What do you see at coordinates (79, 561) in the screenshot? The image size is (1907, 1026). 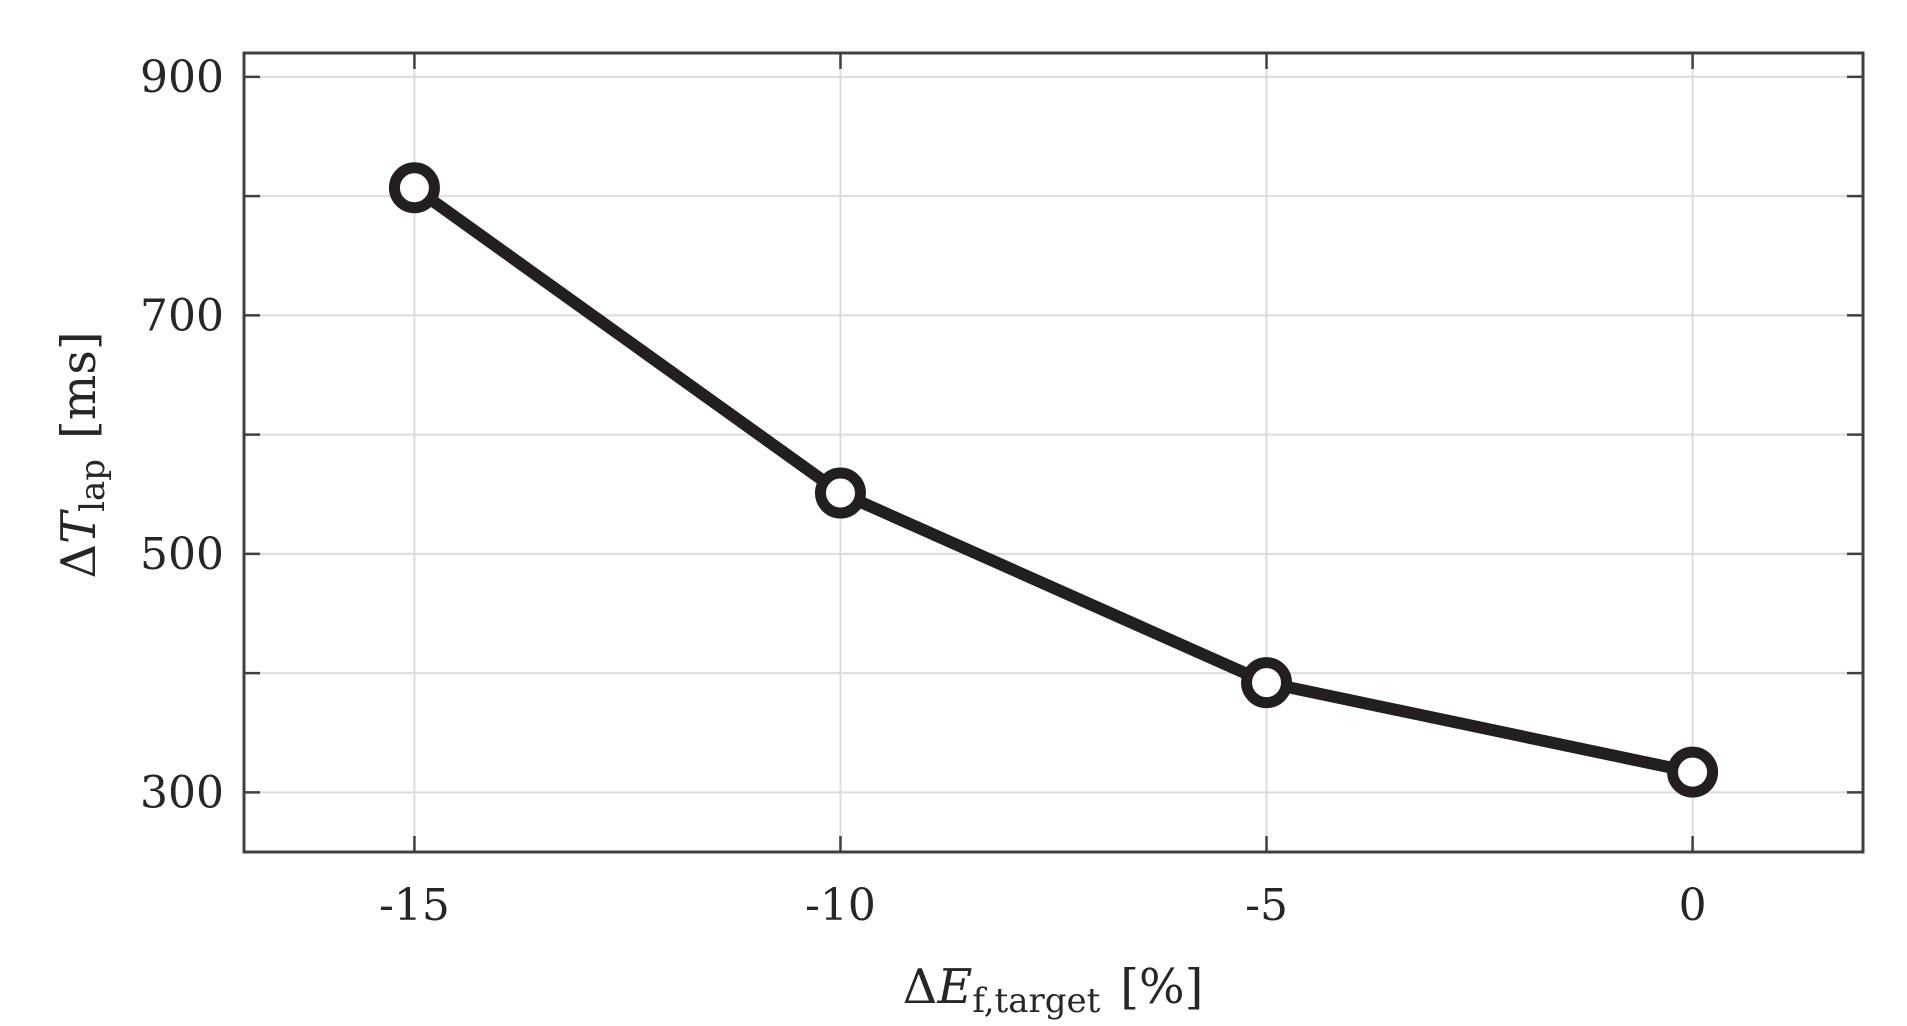 I see `y-axis-label-delta: Δ` at bounding box center [79, 561].